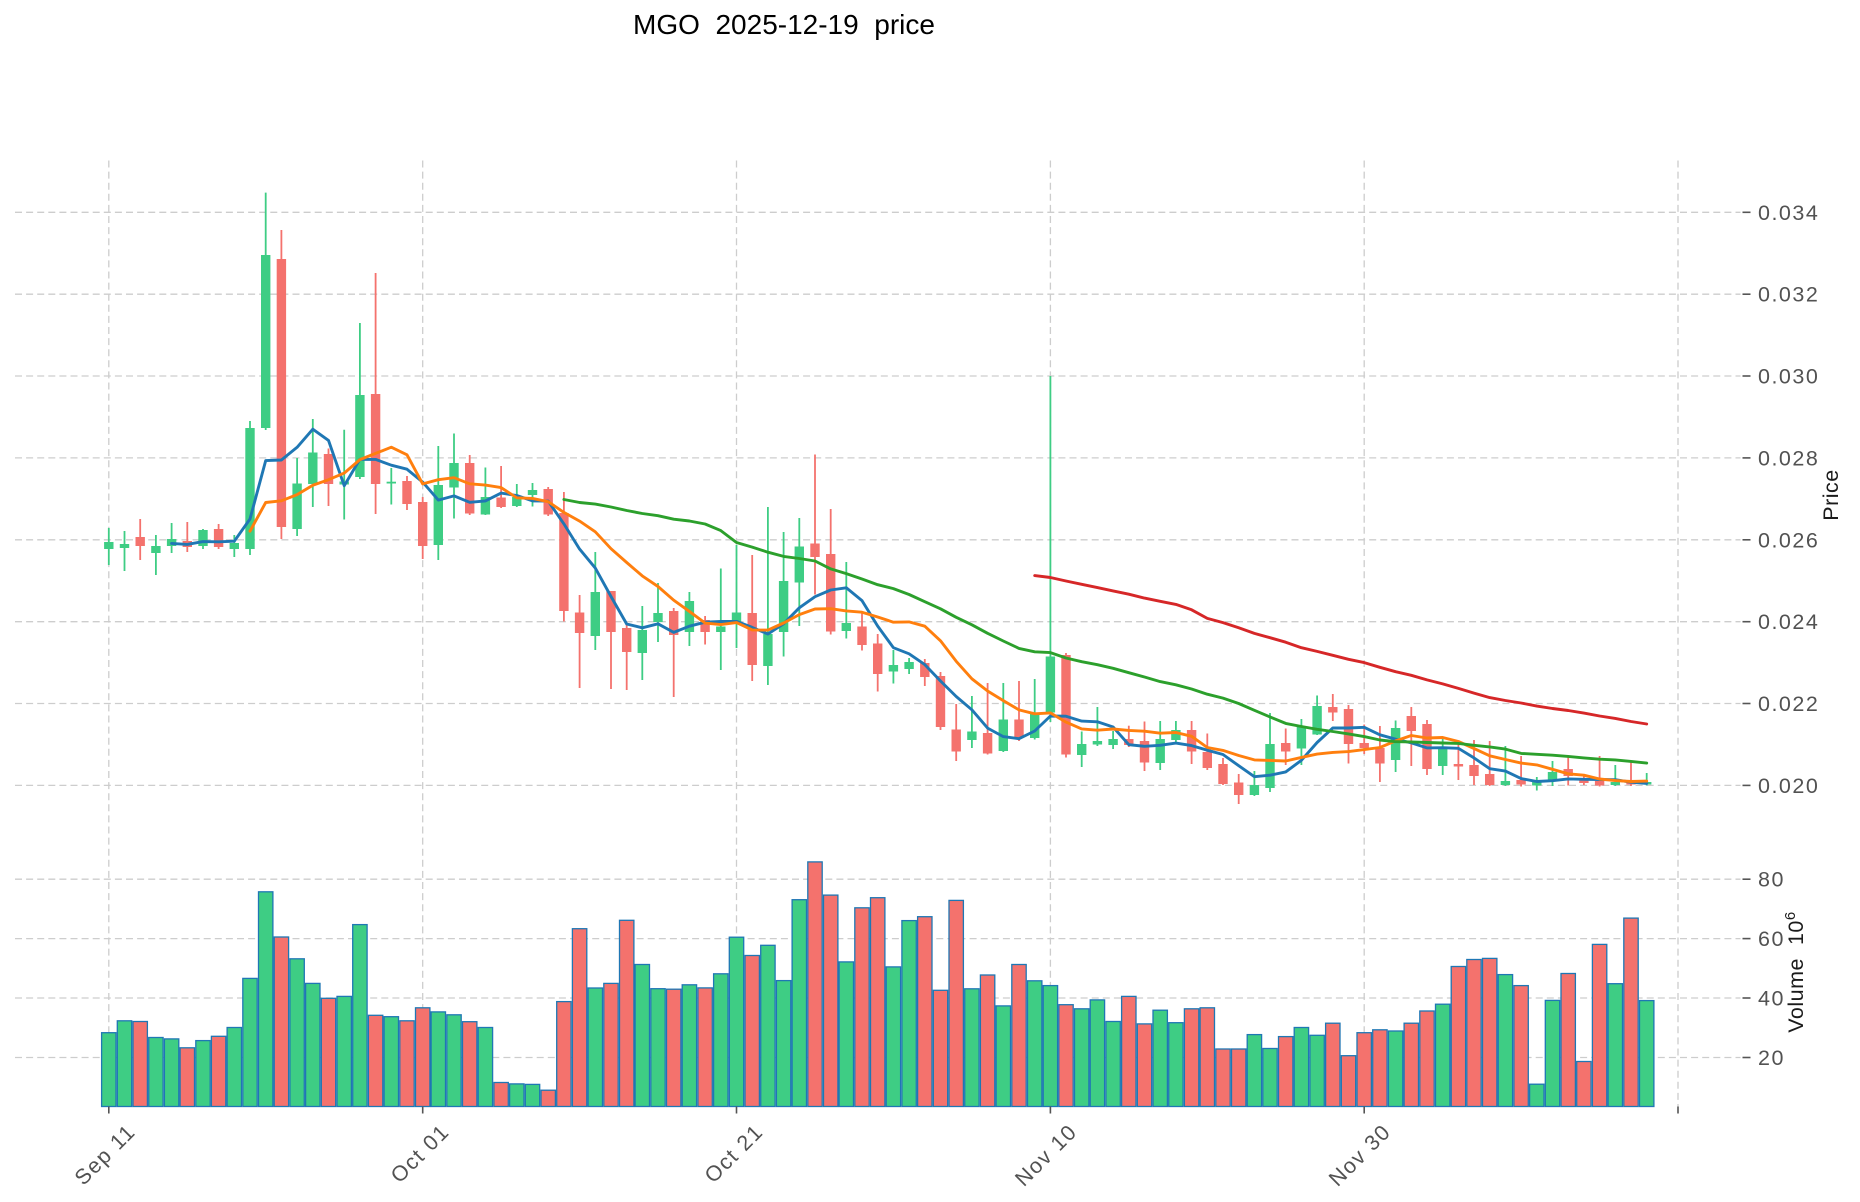  Describe the element at coordinates (1771, 880) in the screenshot. I see `svg-text: 80` at that location.